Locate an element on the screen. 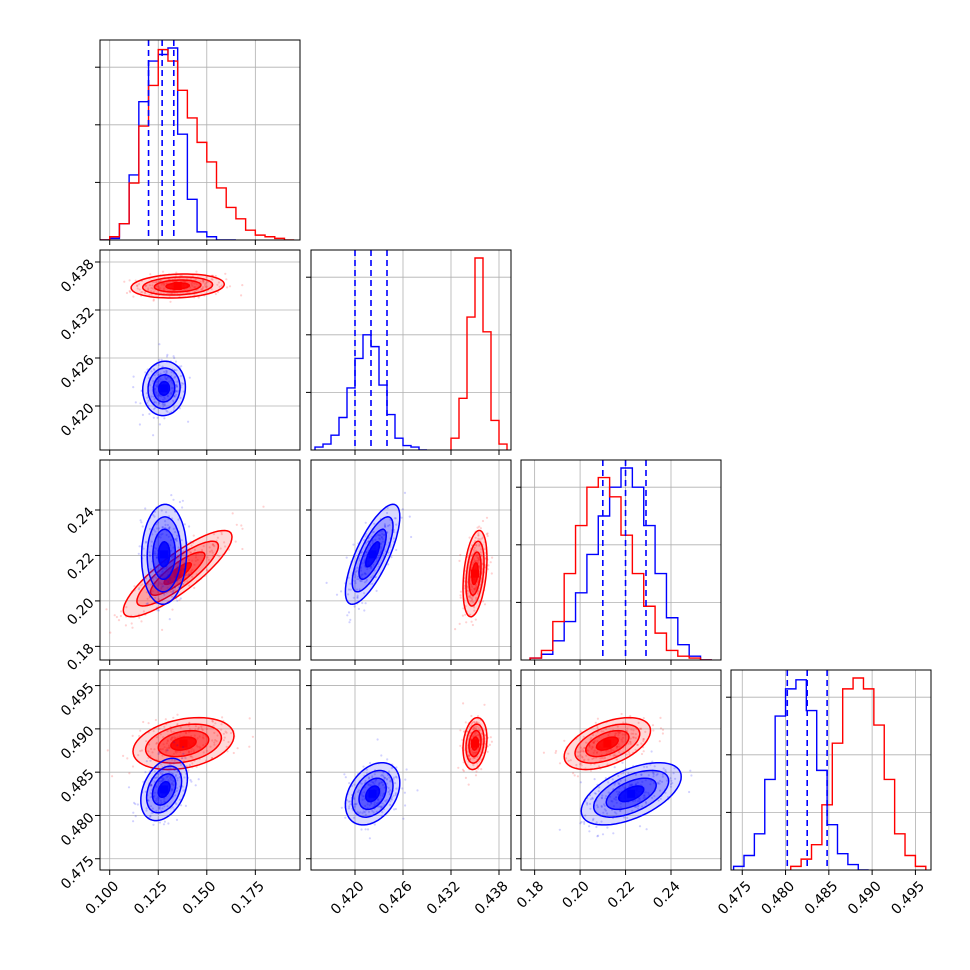  marginal-panel-1-frame is located at coordinates (411, 350).